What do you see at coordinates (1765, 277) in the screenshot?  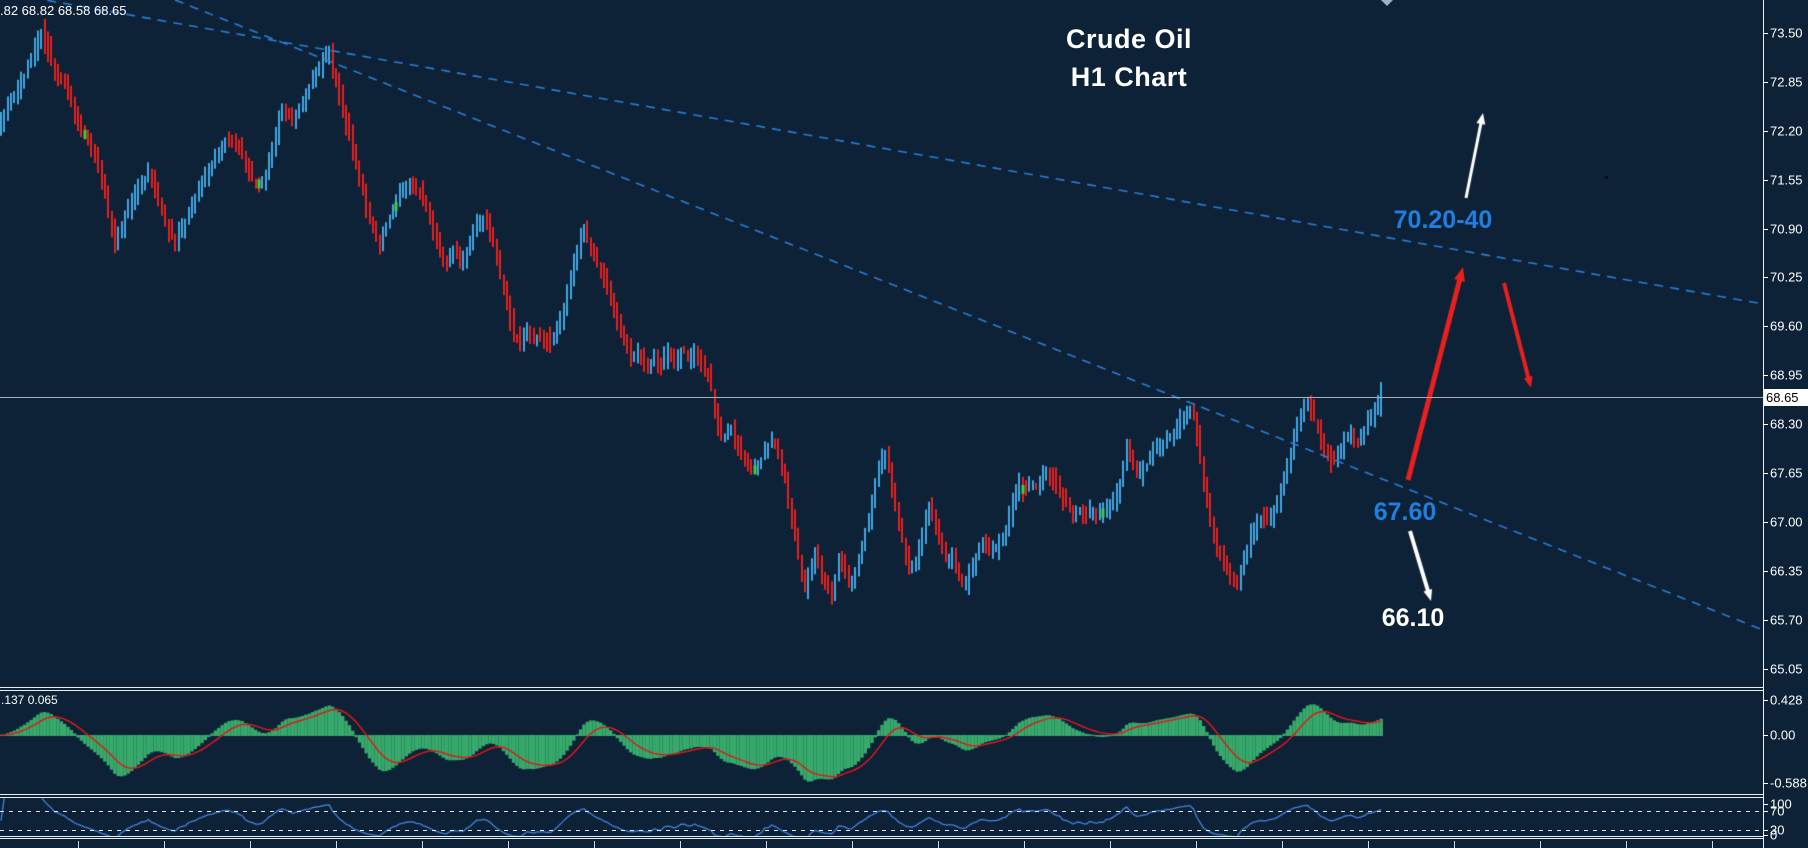 I see `price-label-70.25-tick` at bounding box center [1765, 277].